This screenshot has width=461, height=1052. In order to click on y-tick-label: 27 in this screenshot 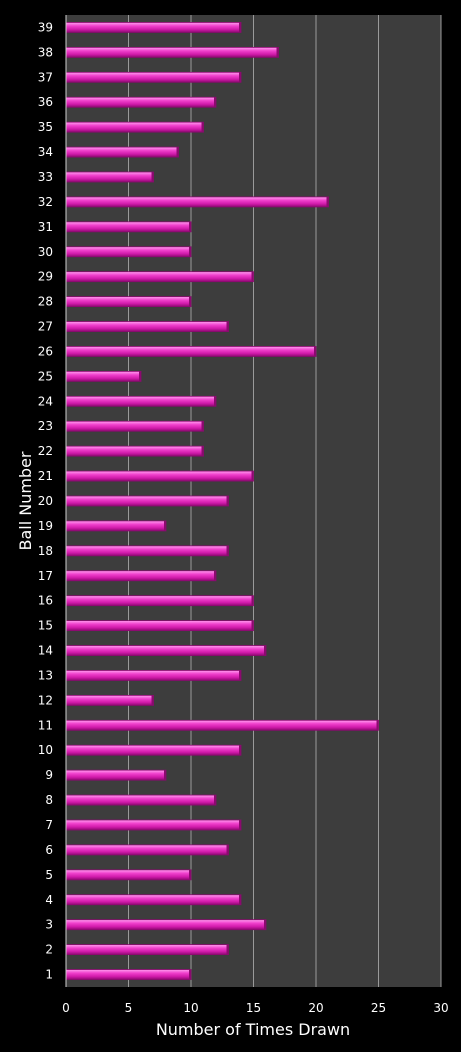, I will do `click(45, 327)`.